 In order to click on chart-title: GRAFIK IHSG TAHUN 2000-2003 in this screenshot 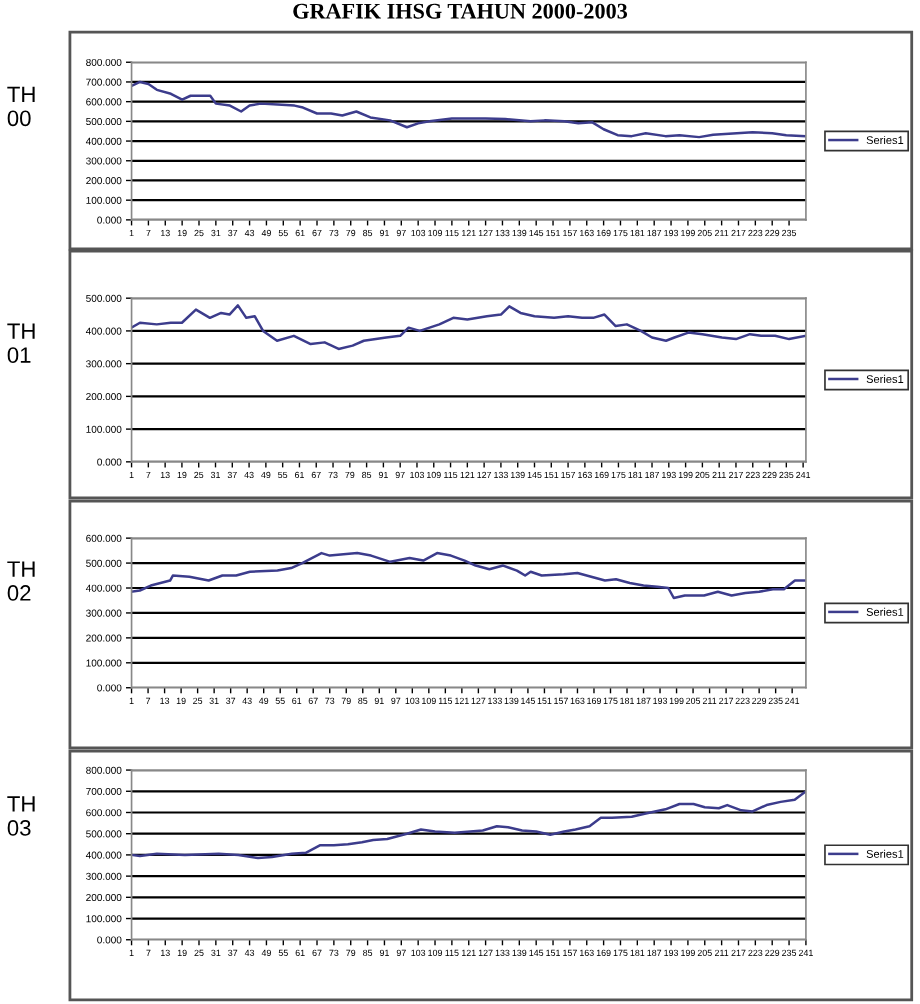, I will do `click(460, 11)`.